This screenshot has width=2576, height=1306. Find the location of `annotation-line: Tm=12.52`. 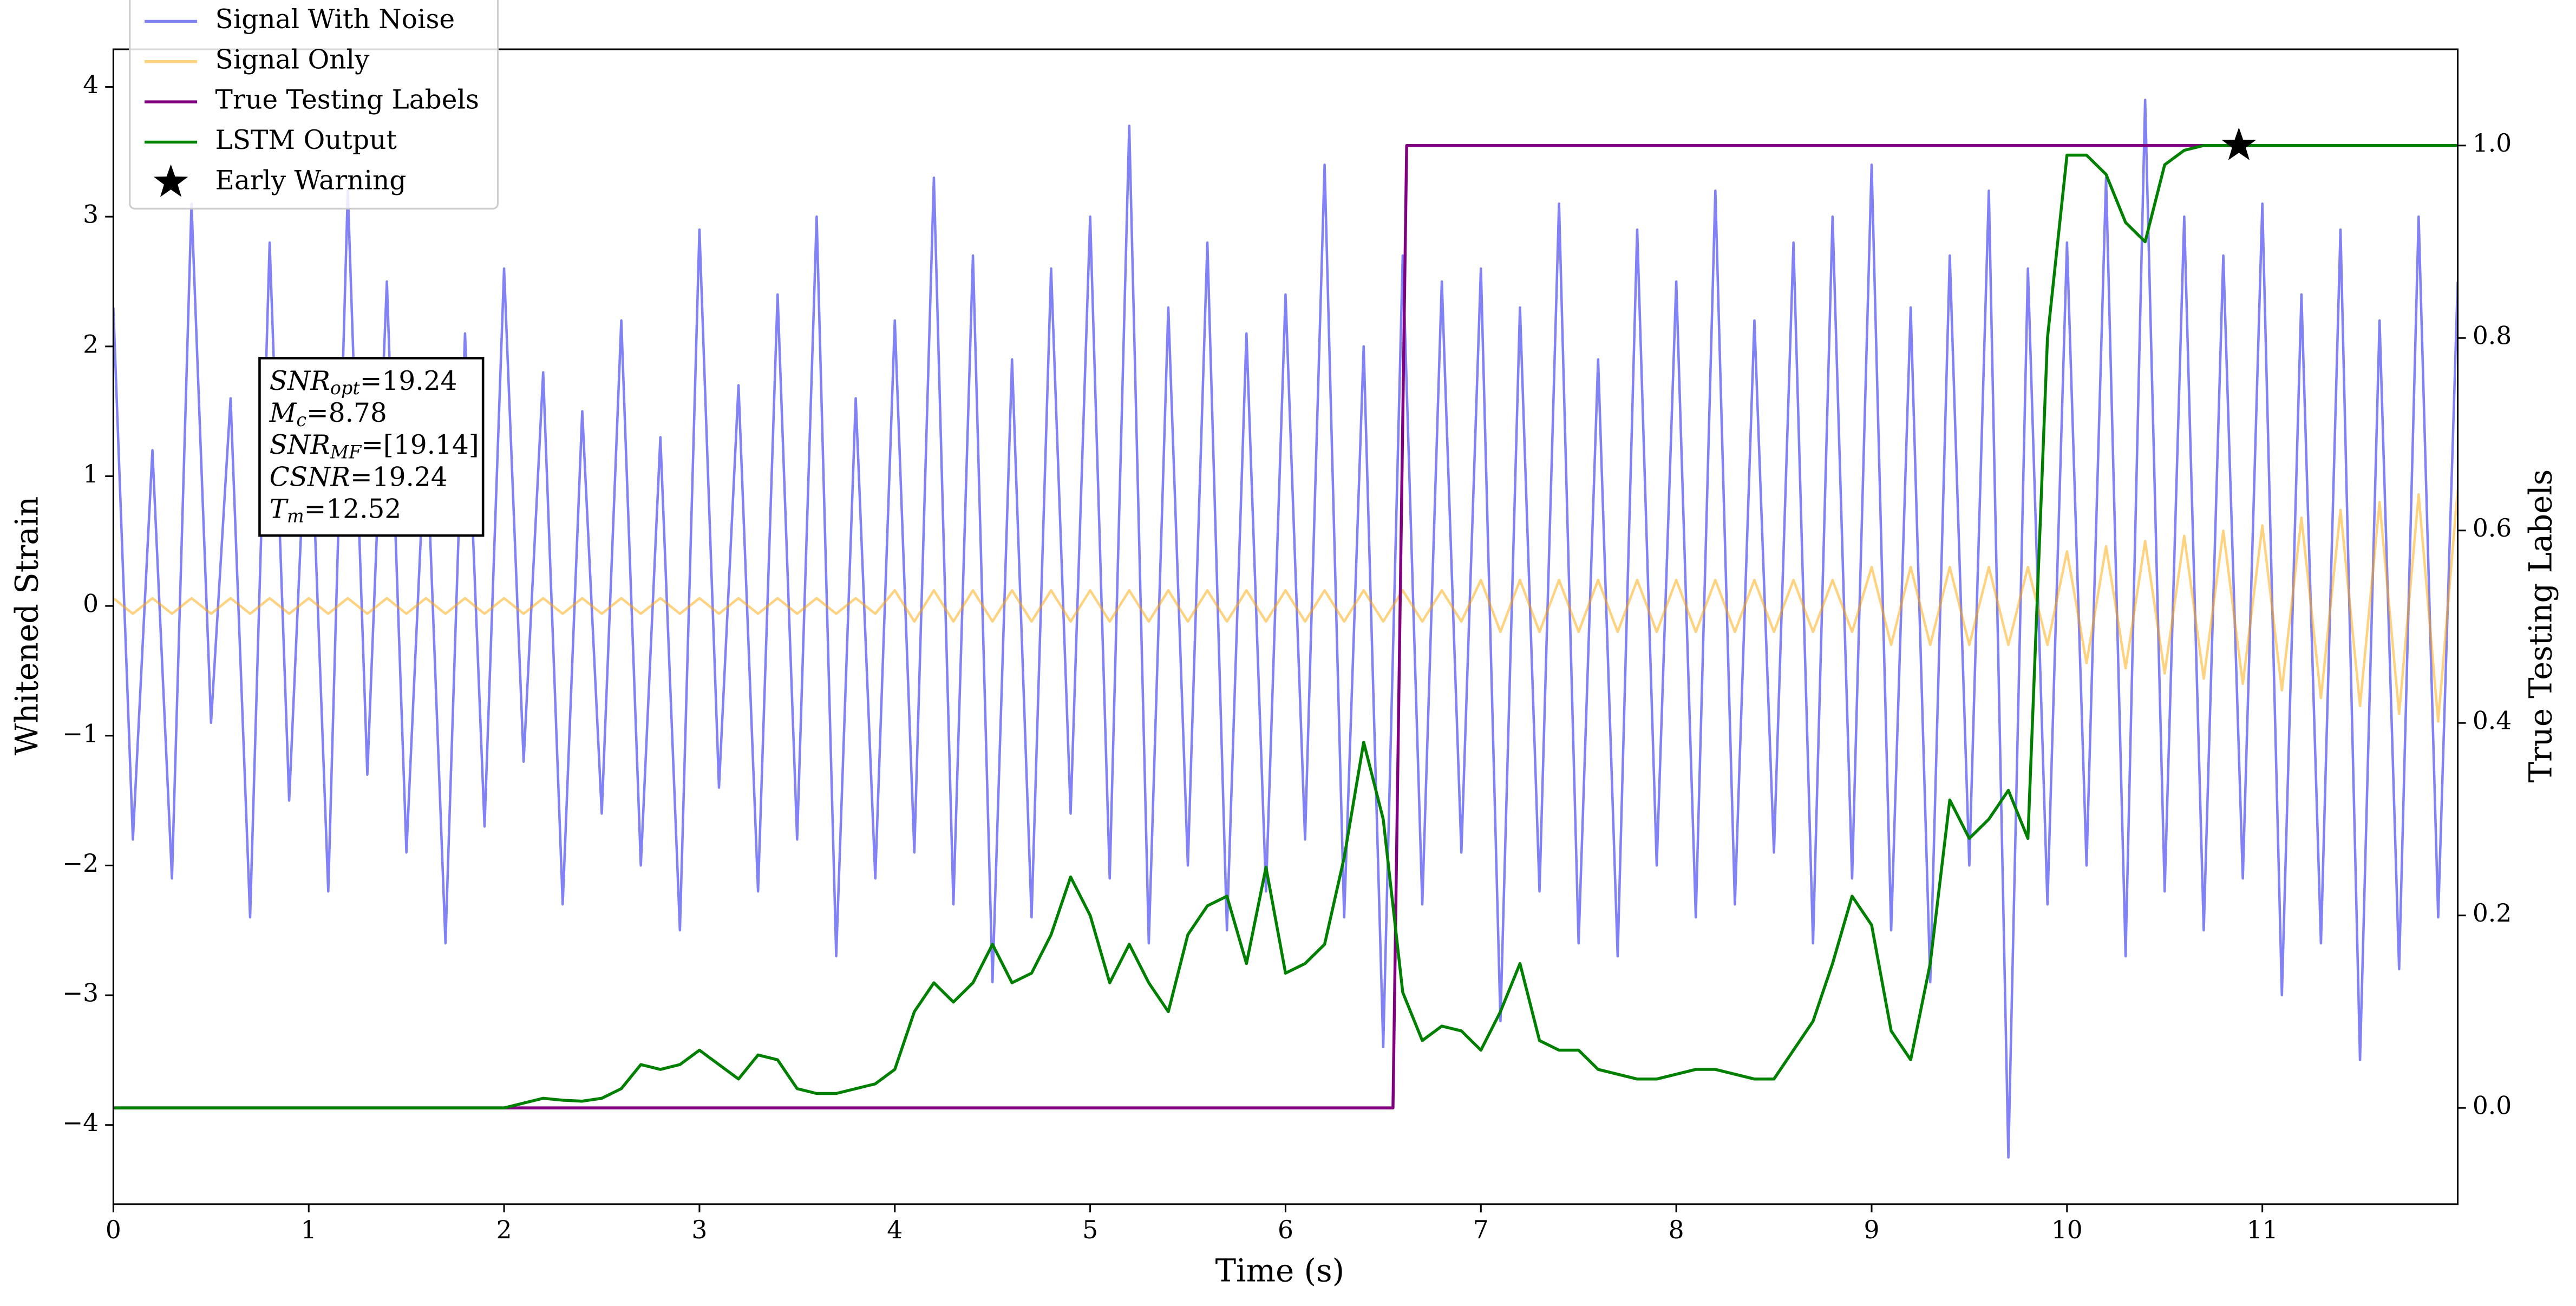

annotation-line: Tm=12.52 is located at coordinates (336, 510).